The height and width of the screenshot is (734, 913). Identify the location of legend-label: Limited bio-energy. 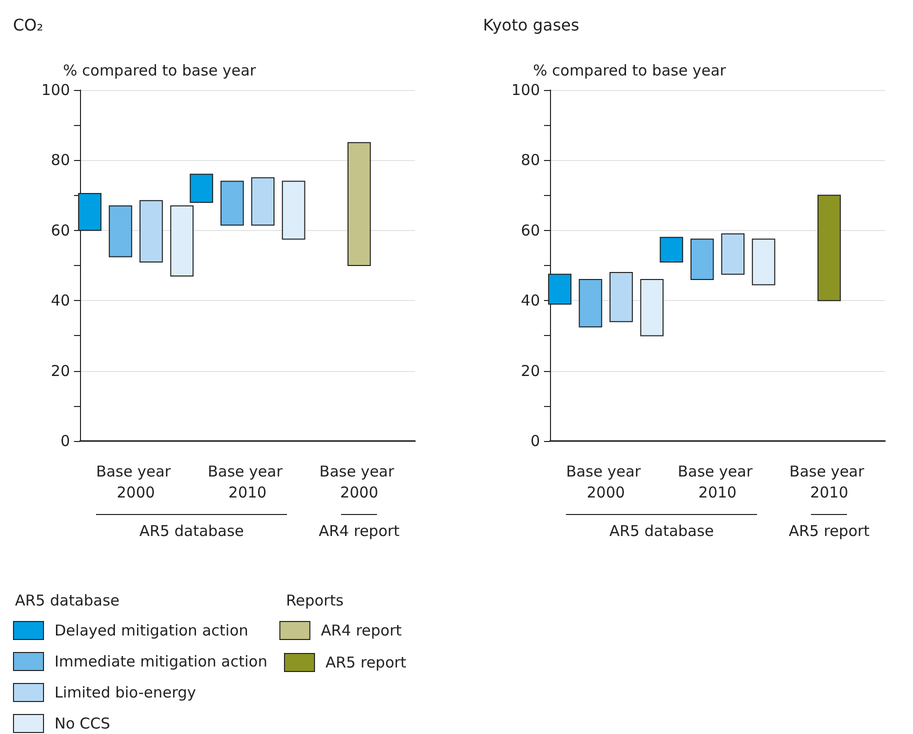
(125, 693).